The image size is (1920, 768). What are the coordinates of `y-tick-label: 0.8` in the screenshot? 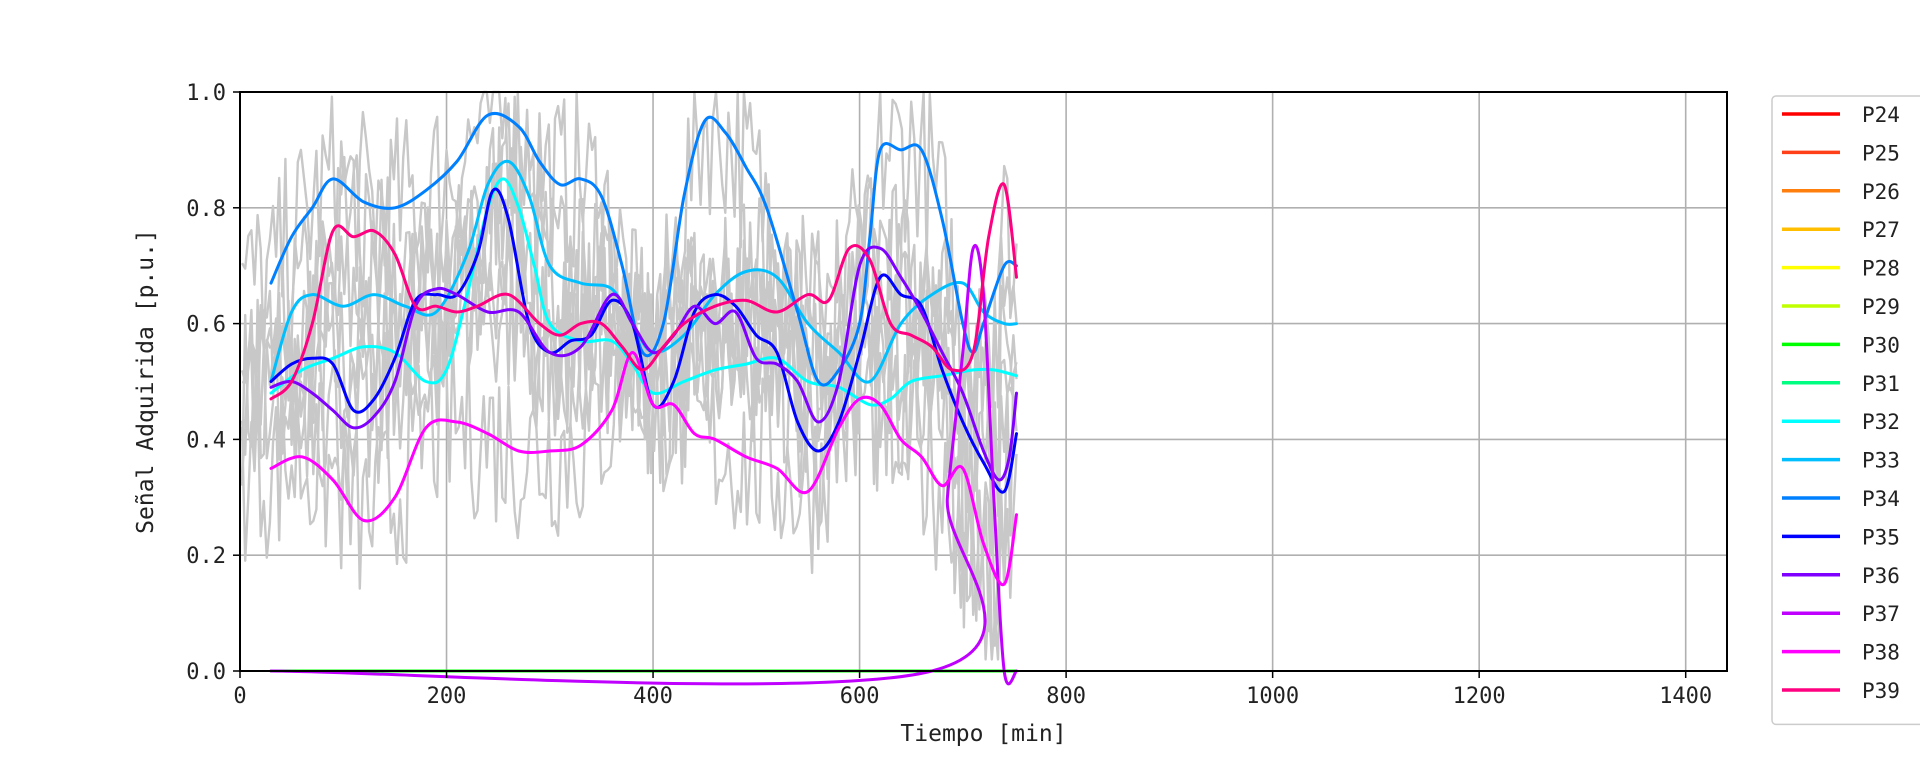 It's located at (206, 209).